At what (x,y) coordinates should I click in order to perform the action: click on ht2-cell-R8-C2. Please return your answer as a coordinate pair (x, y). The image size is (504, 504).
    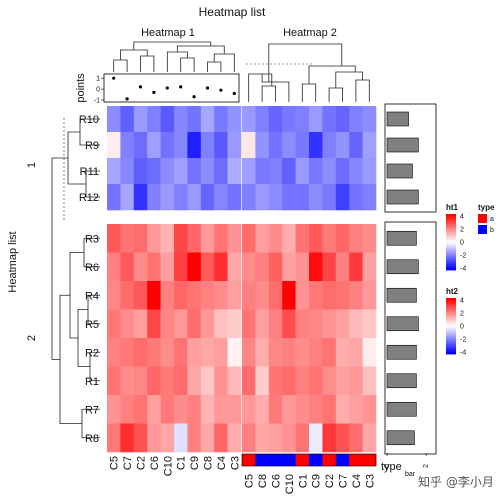
    Looking at the image, I should click on (329, 438).